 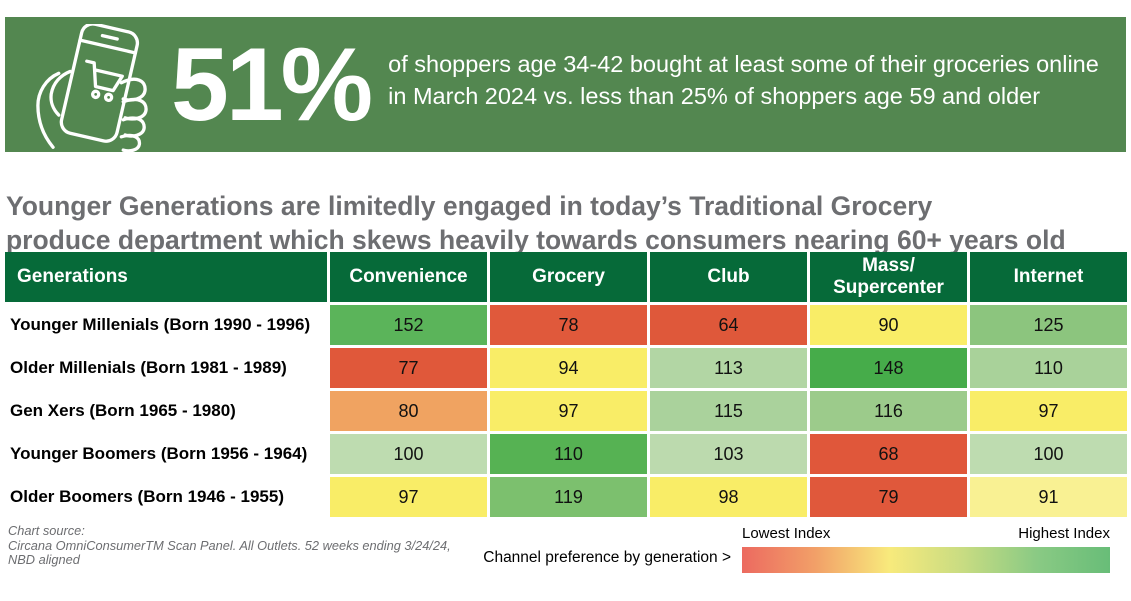 What do you see at coordinates (44, 560) in the screenshot?
I see `chart-source-line2: NBD aligned` at bounding box center [44, 560].